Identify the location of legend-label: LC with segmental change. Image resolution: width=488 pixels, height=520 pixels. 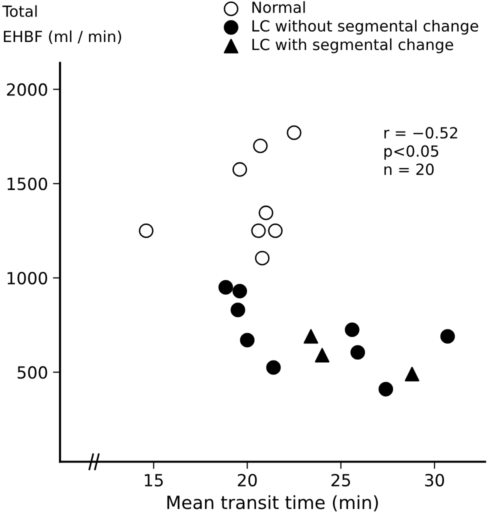
(353, 46).